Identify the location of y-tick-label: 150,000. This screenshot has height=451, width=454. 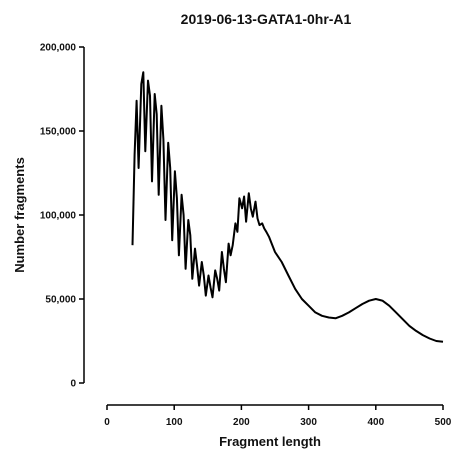
(58, 132).